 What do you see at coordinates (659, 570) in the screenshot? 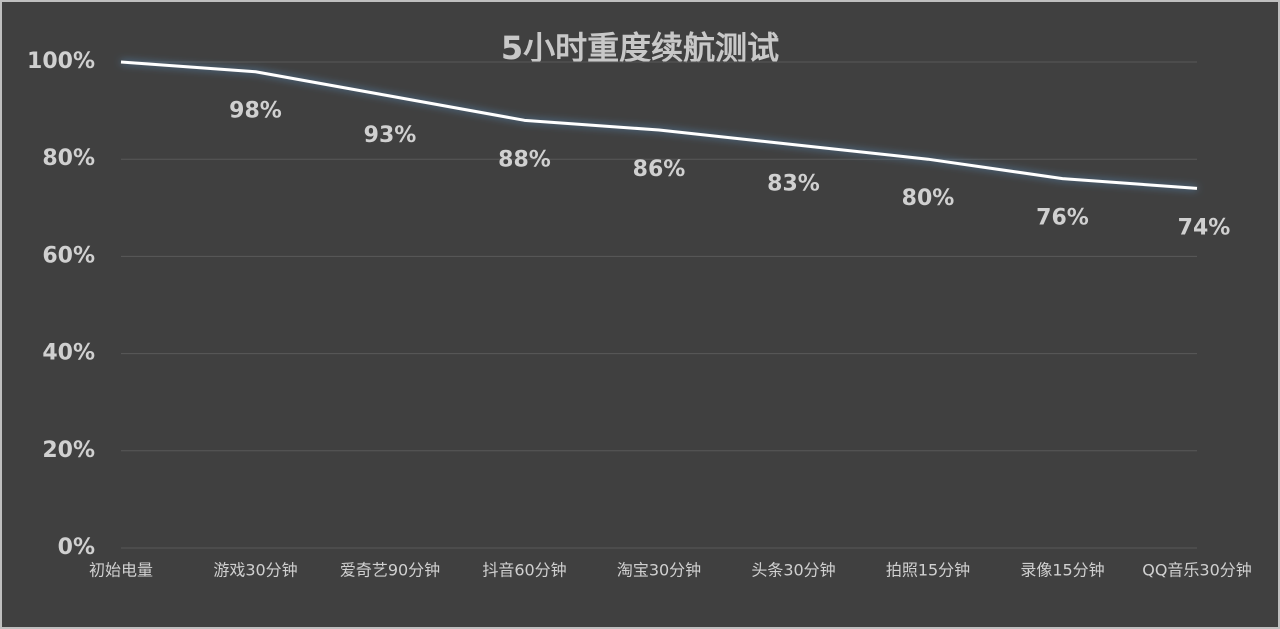
I see `x-tick-label: 淘宝30分钟` at bounding box center [659, 570].